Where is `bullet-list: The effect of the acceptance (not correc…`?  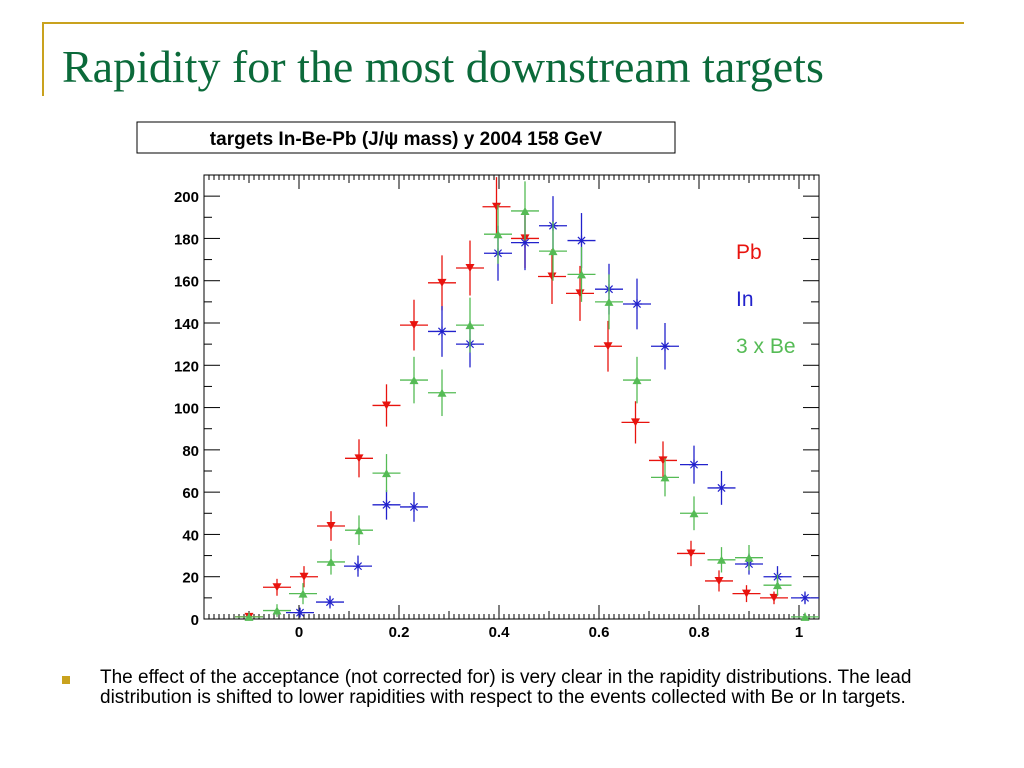
bullet-list: The effect of the acceptance (not correc… is located at coordinates (522, 688).